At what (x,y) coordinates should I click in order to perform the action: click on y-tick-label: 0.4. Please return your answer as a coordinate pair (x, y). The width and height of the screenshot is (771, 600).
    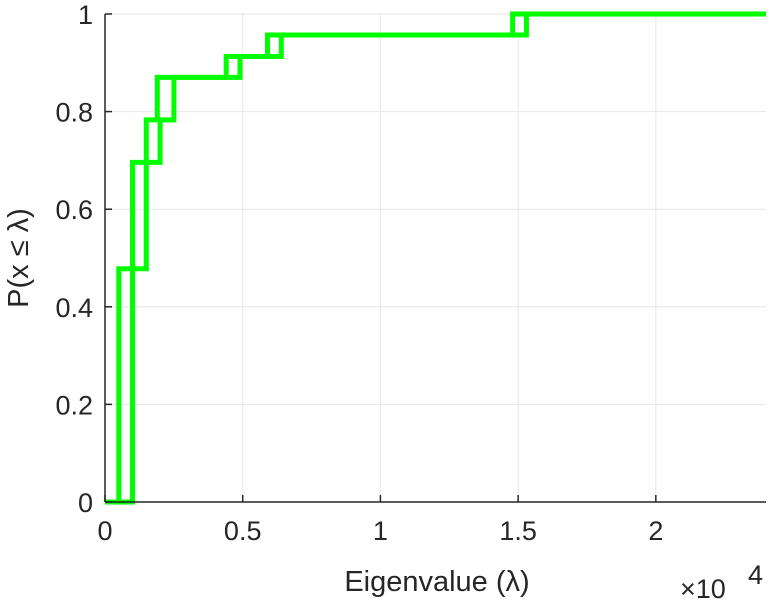
    Looking at the image, I should click on (74, 308).